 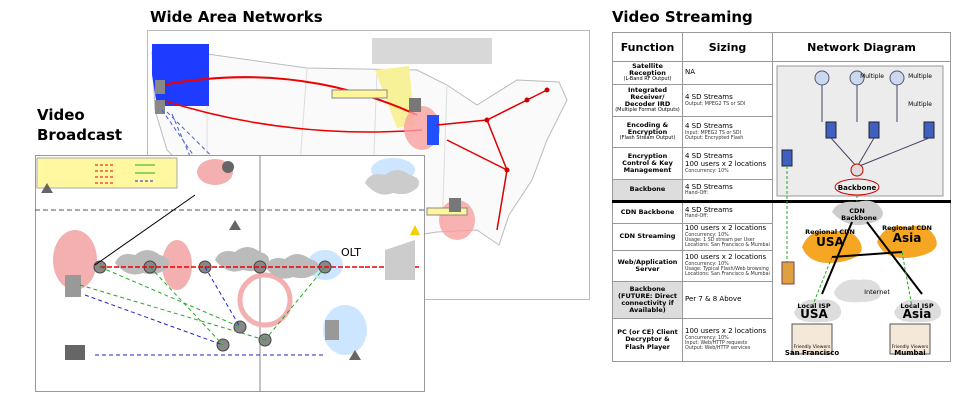 I want to click on broadcast-title-1: Video, so click(x=61, y=115).